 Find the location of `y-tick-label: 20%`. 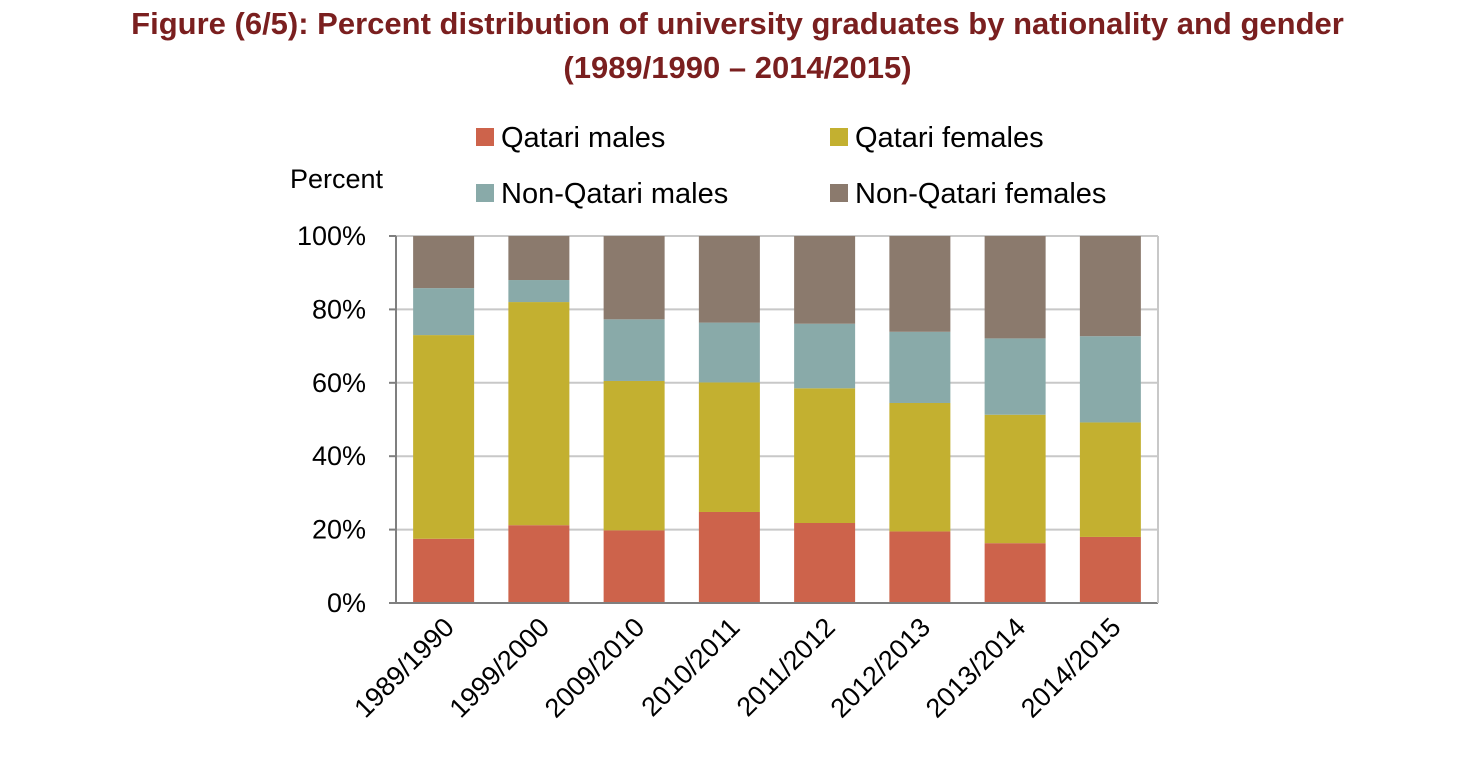

y-tick-label: 20% is located at coordinates (339, 530).